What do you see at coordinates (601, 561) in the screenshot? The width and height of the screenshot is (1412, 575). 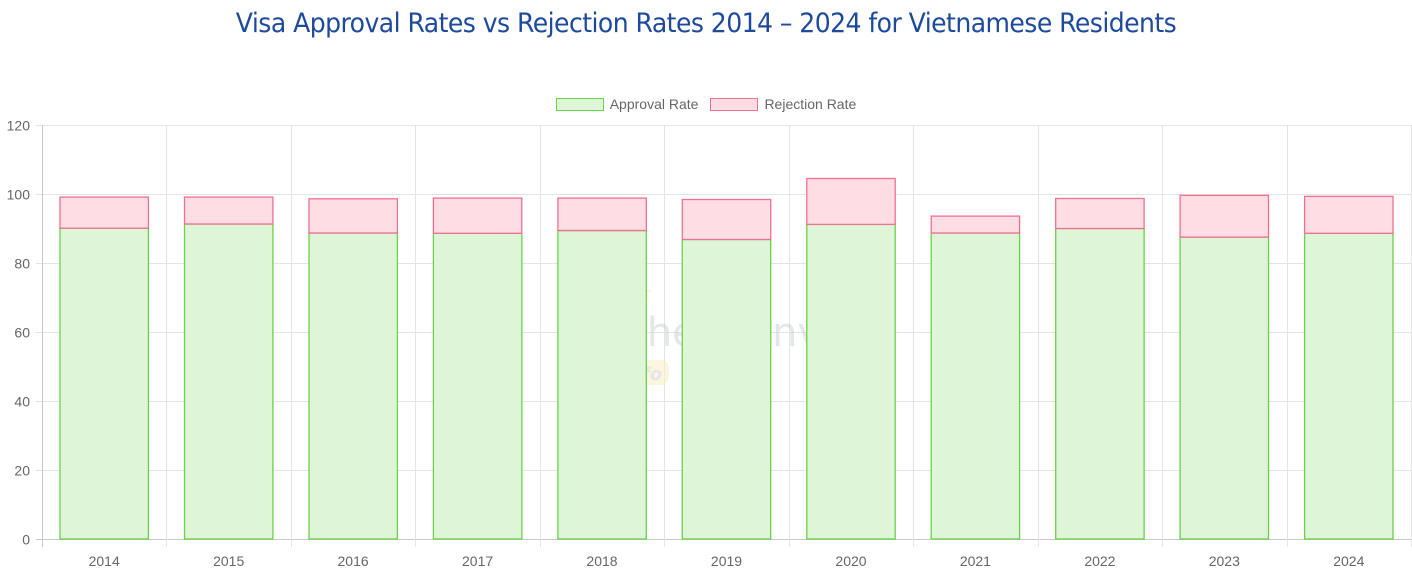 I see `x-tick-label: 2018` at bounding box center [601, 561].